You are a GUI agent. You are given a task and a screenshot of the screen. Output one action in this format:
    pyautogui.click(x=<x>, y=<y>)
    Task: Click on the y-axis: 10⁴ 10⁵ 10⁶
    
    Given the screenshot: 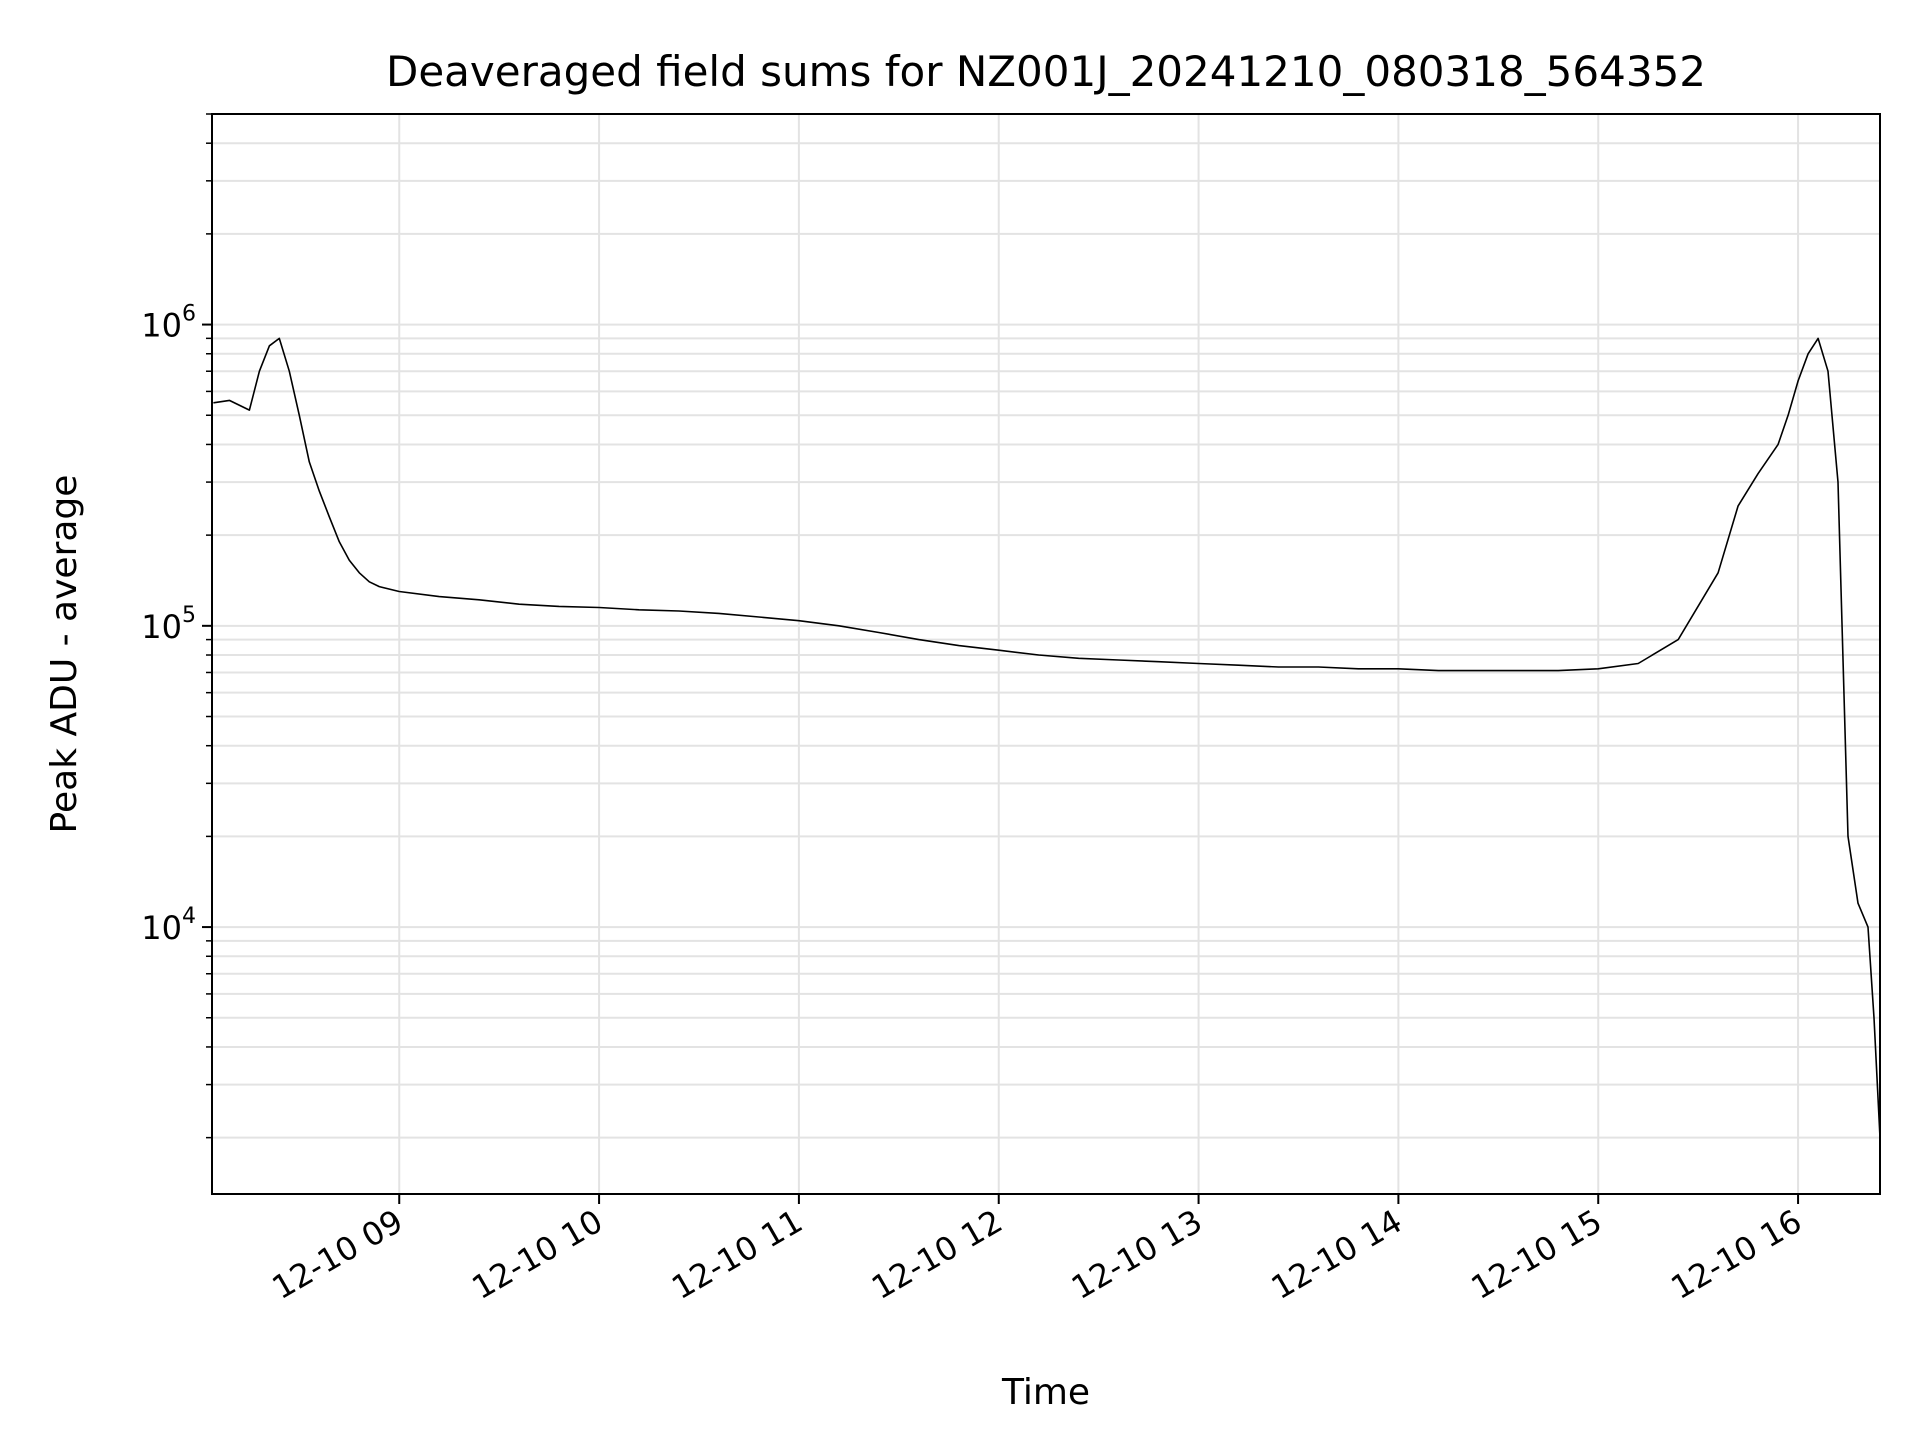 What is the action you would take?
    pyautogui.click(x=176, y=626)
    